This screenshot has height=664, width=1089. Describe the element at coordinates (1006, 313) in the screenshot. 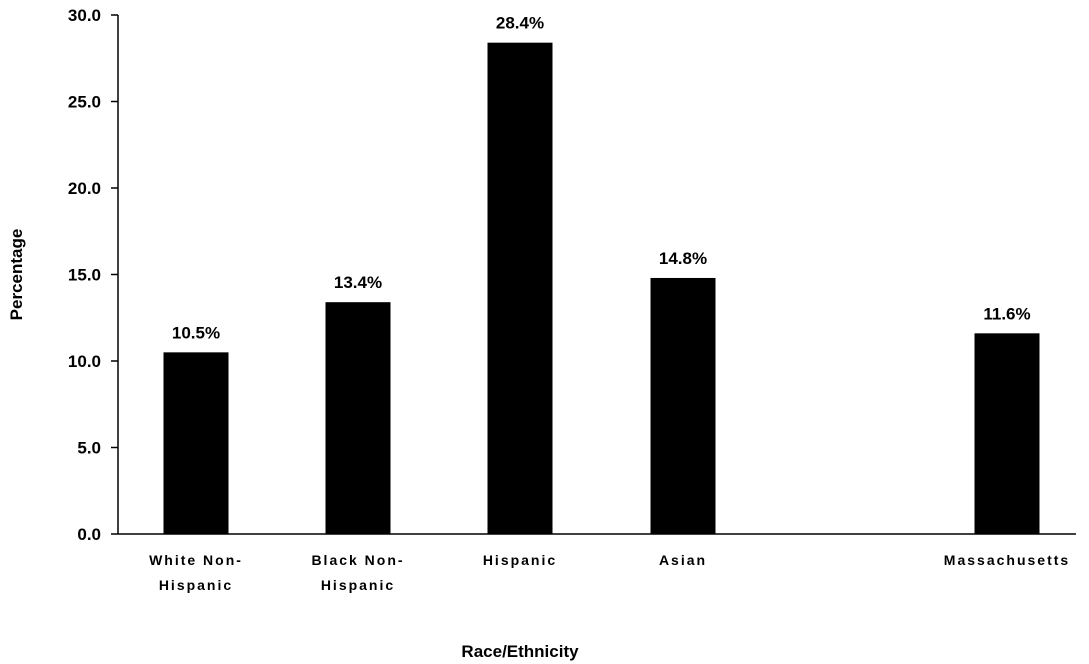

I see `bar-value-label: 11.6%` at that location.